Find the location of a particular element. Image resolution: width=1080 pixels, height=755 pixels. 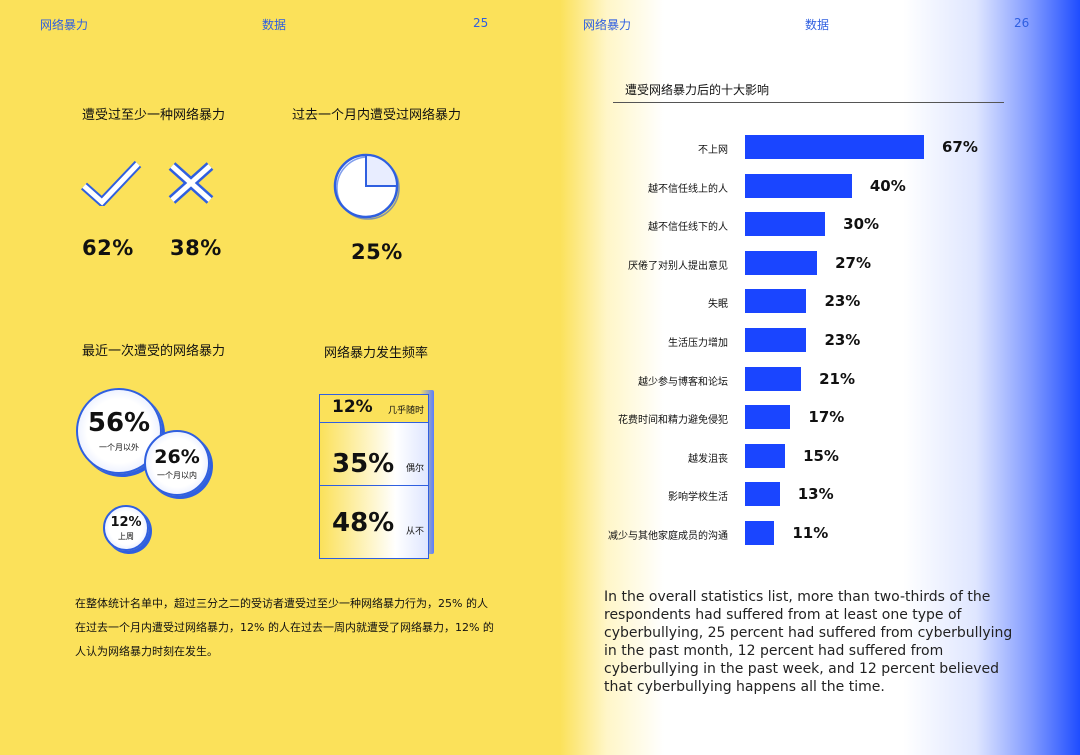

circle-last-week: 12% 上周 is located at coordinates (126, 528).